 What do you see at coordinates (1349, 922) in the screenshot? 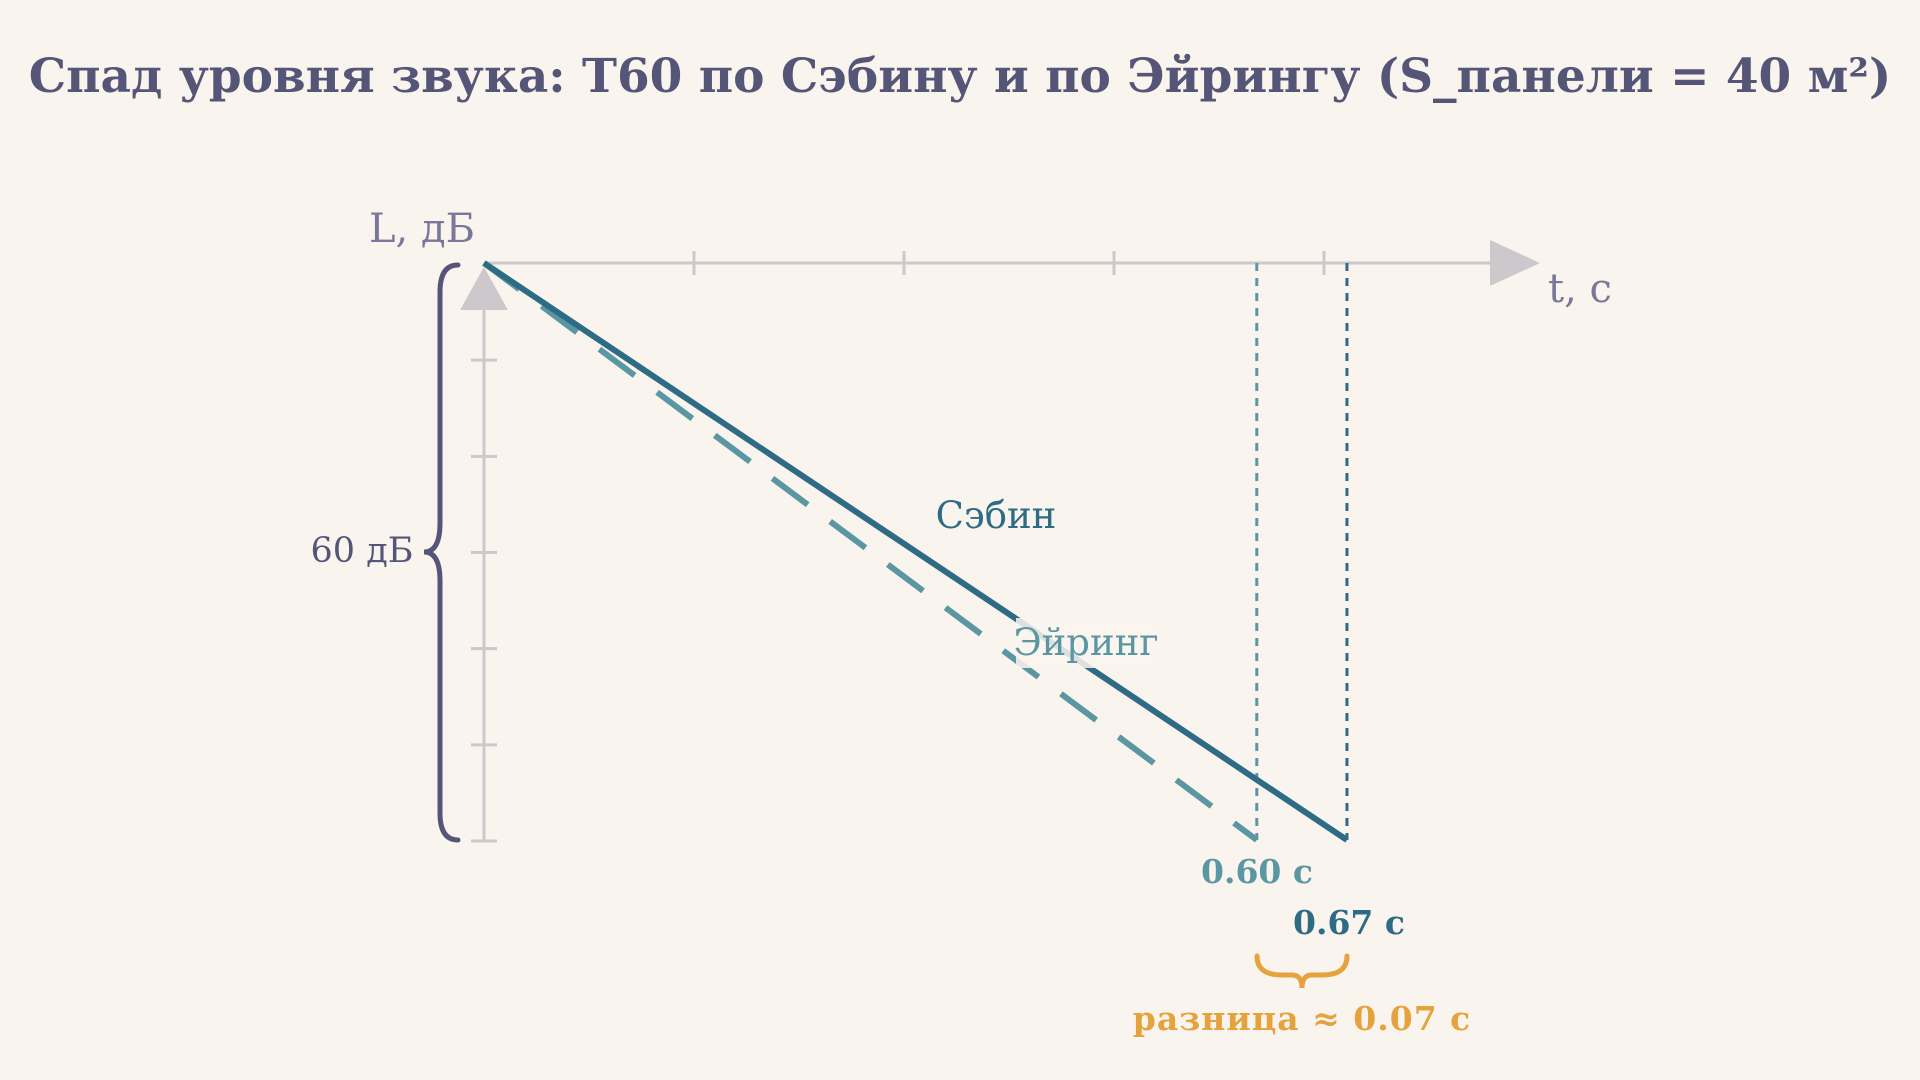
I see `sabine-t60-label: 0.67 с` at bounding box center [1349, 922].